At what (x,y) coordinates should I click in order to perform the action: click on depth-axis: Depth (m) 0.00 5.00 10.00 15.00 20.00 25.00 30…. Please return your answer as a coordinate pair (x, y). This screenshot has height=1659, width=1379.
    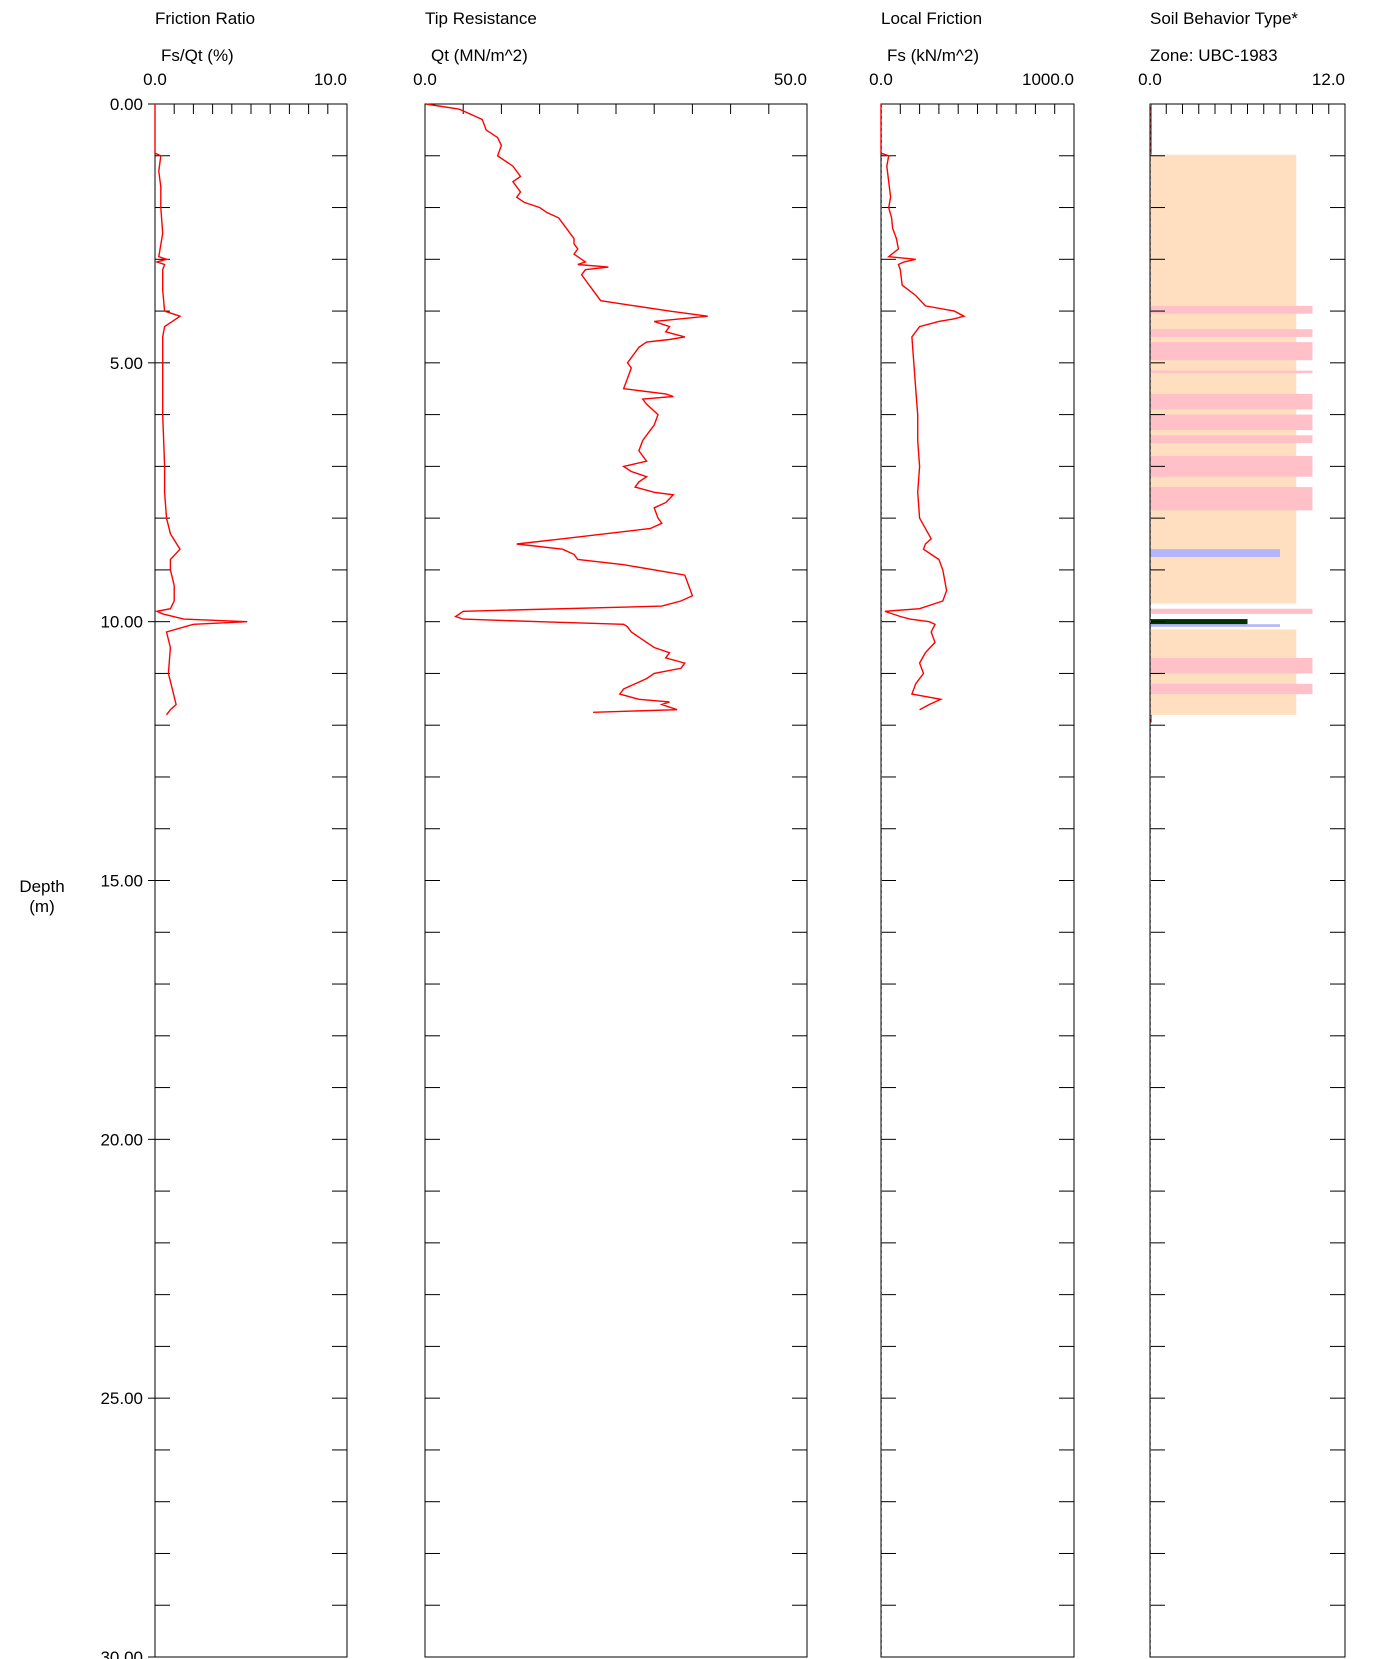
    Looking at the image, I should click on (81, 877).